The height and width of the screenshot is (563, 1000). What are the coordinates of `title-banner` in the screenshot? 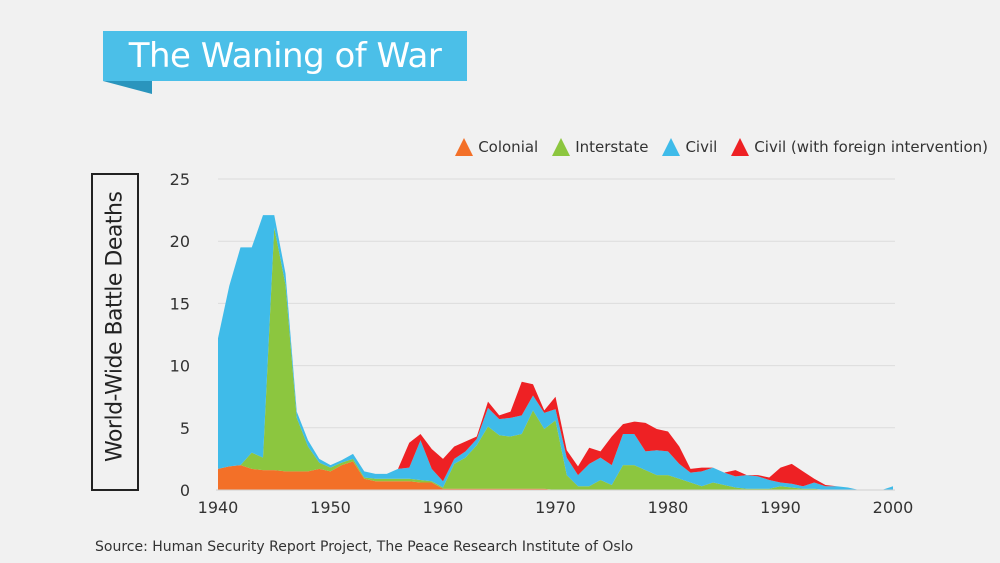 It's located at (285, 62).